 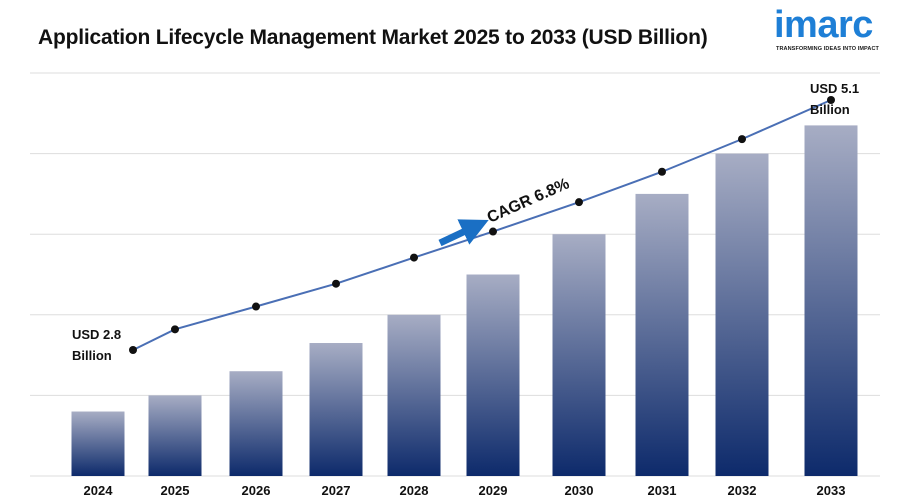 What do you see at coordinates (662, 334) in the screenshot?
I see `bar-2031` at bounding box center [662, 334].